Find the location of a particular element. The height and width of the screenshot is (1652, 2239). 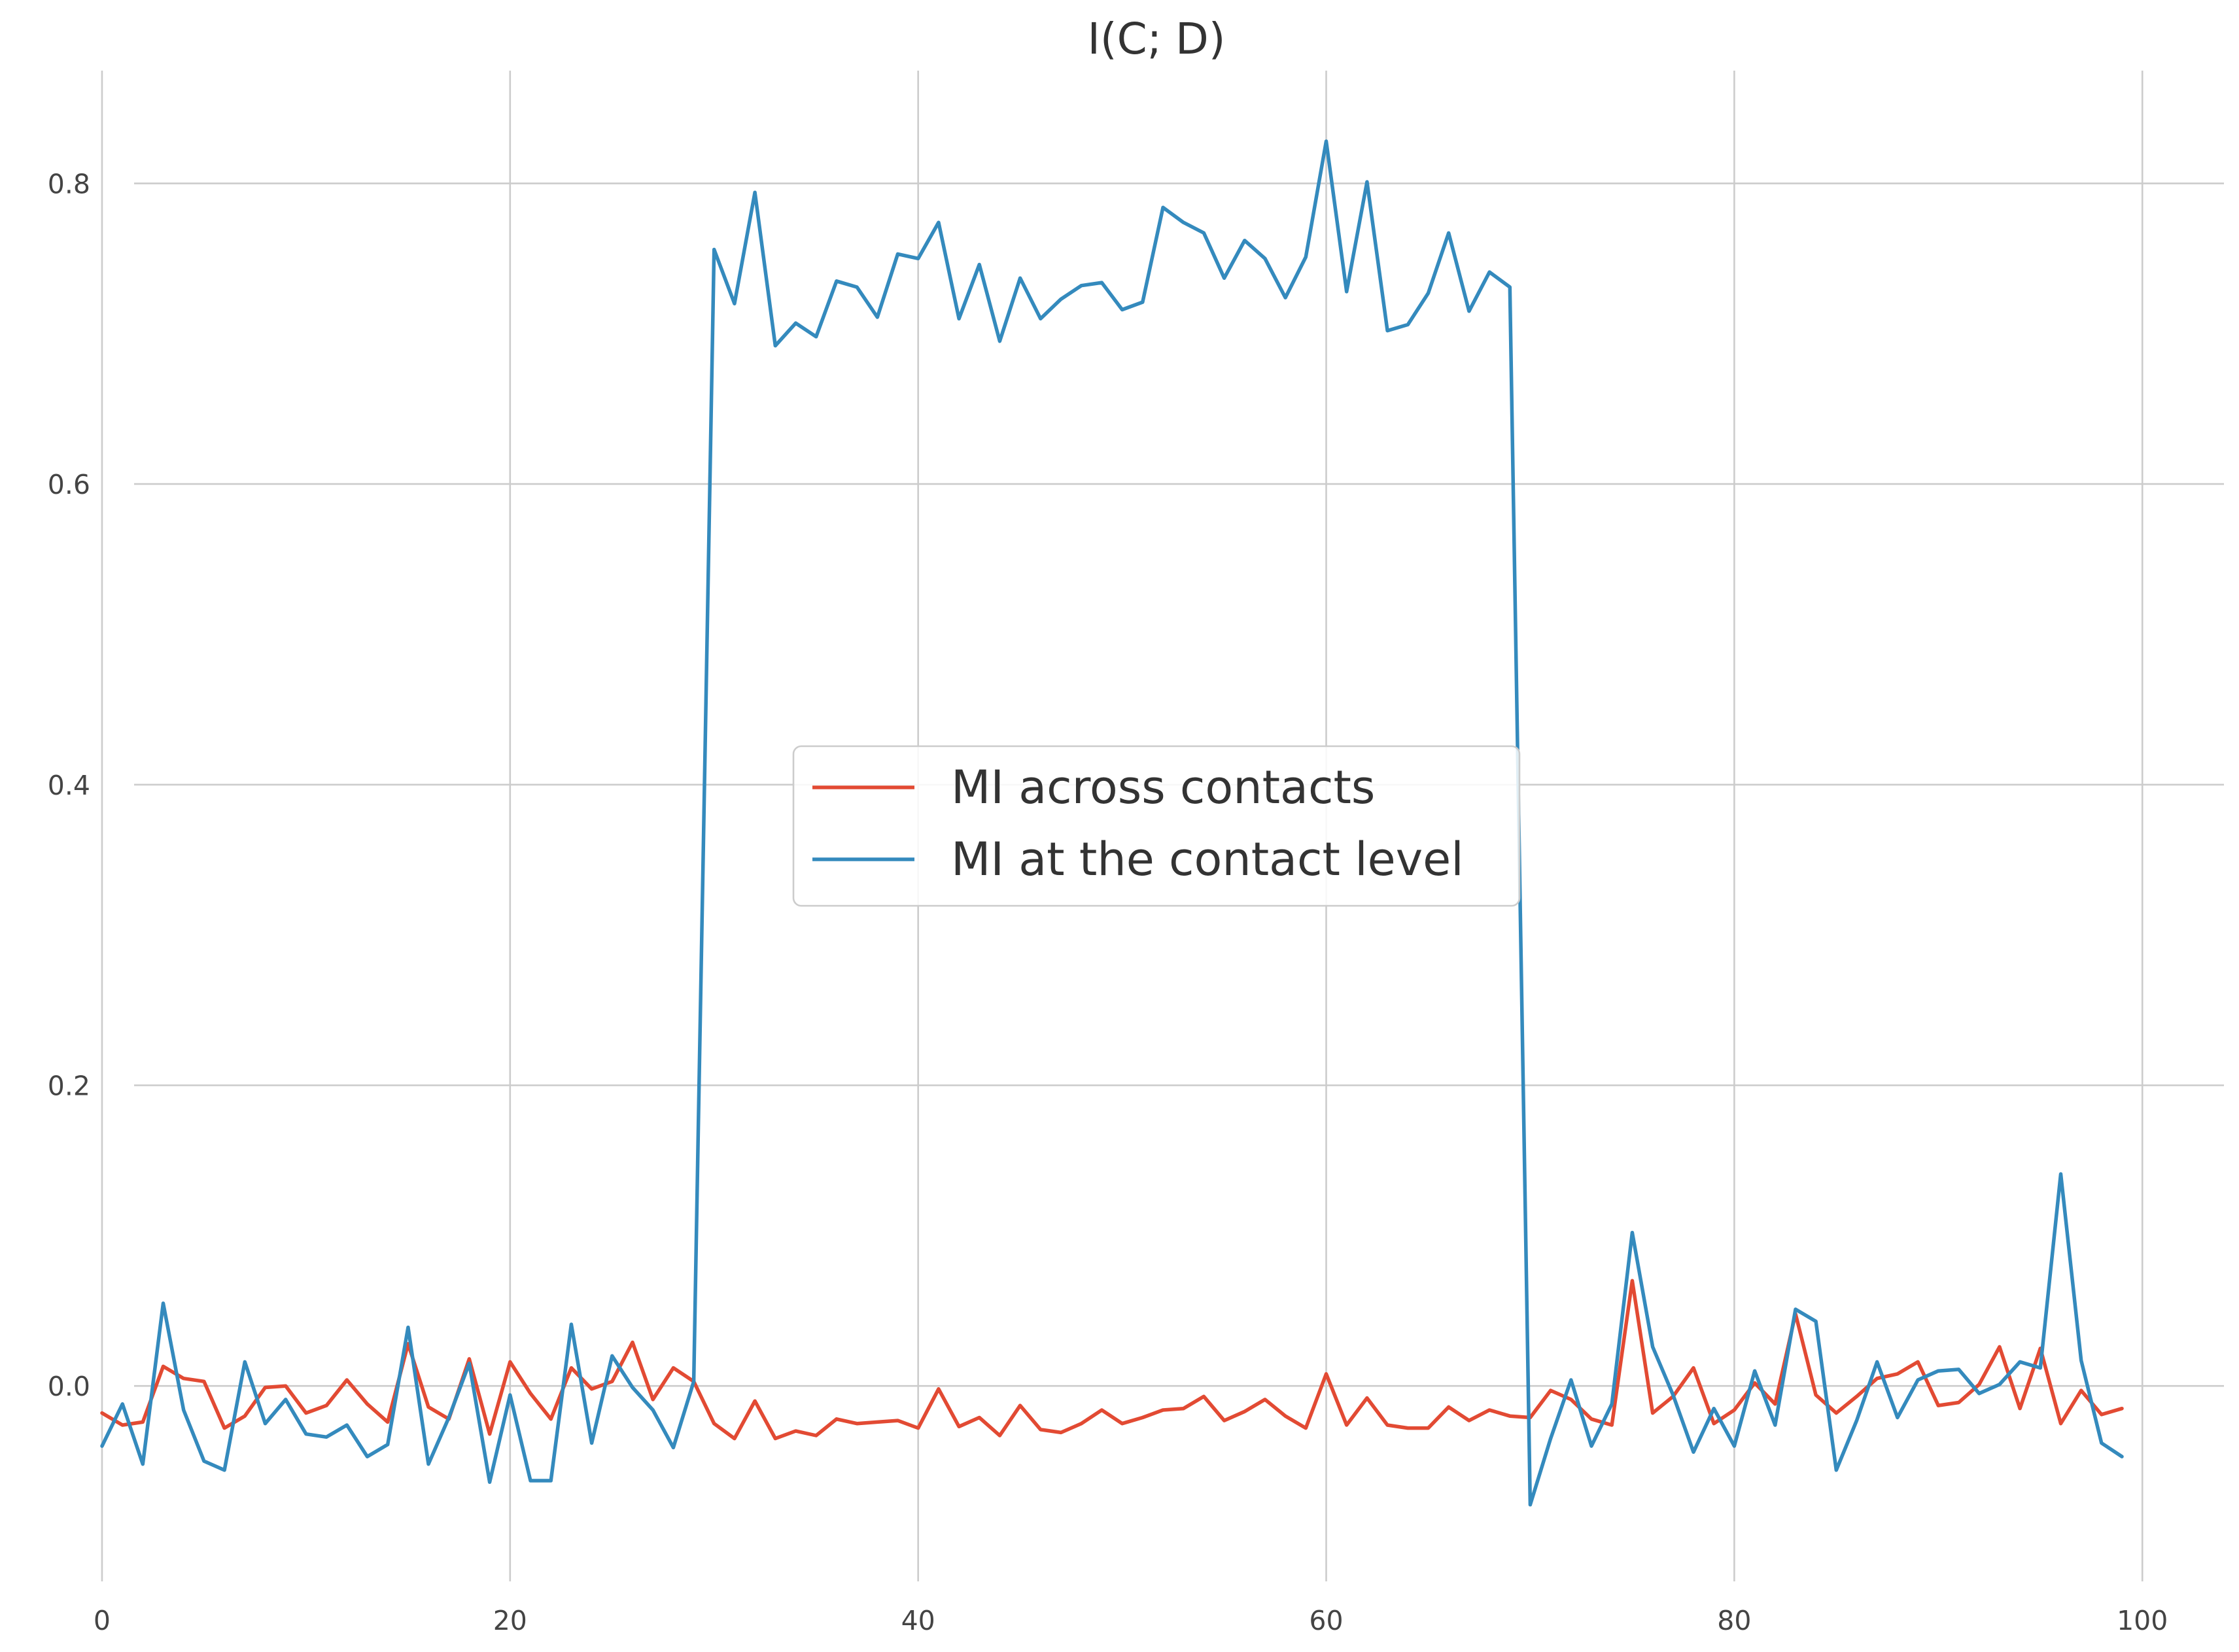

y-tick-labels: 0.0 0.2 0.4 0.6 0.8 is located at coordinates (69, 785).